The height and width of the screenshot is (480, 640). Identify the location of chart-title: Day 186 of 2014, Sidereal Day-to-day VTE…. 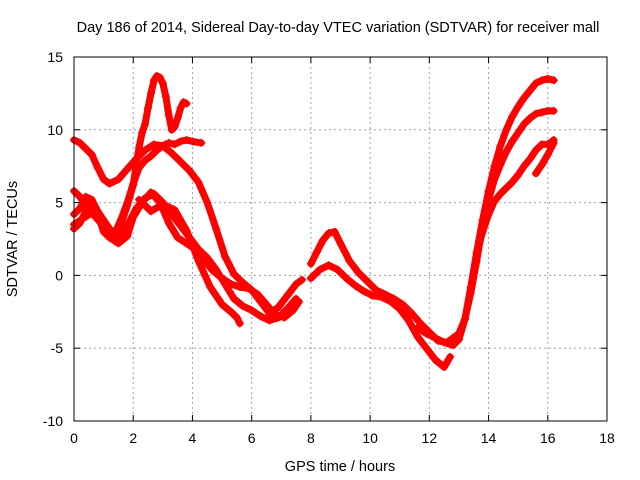
(338, 28).